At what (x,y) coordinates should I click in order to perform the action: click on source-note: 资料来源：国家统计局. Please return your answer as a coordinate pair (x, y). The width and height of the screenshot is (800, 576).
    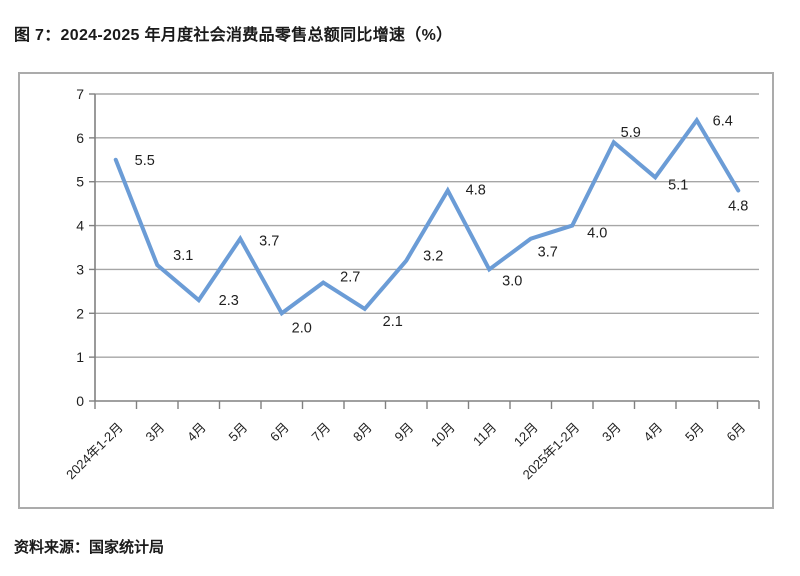
    Looking at the image, I should click on (89, 547).